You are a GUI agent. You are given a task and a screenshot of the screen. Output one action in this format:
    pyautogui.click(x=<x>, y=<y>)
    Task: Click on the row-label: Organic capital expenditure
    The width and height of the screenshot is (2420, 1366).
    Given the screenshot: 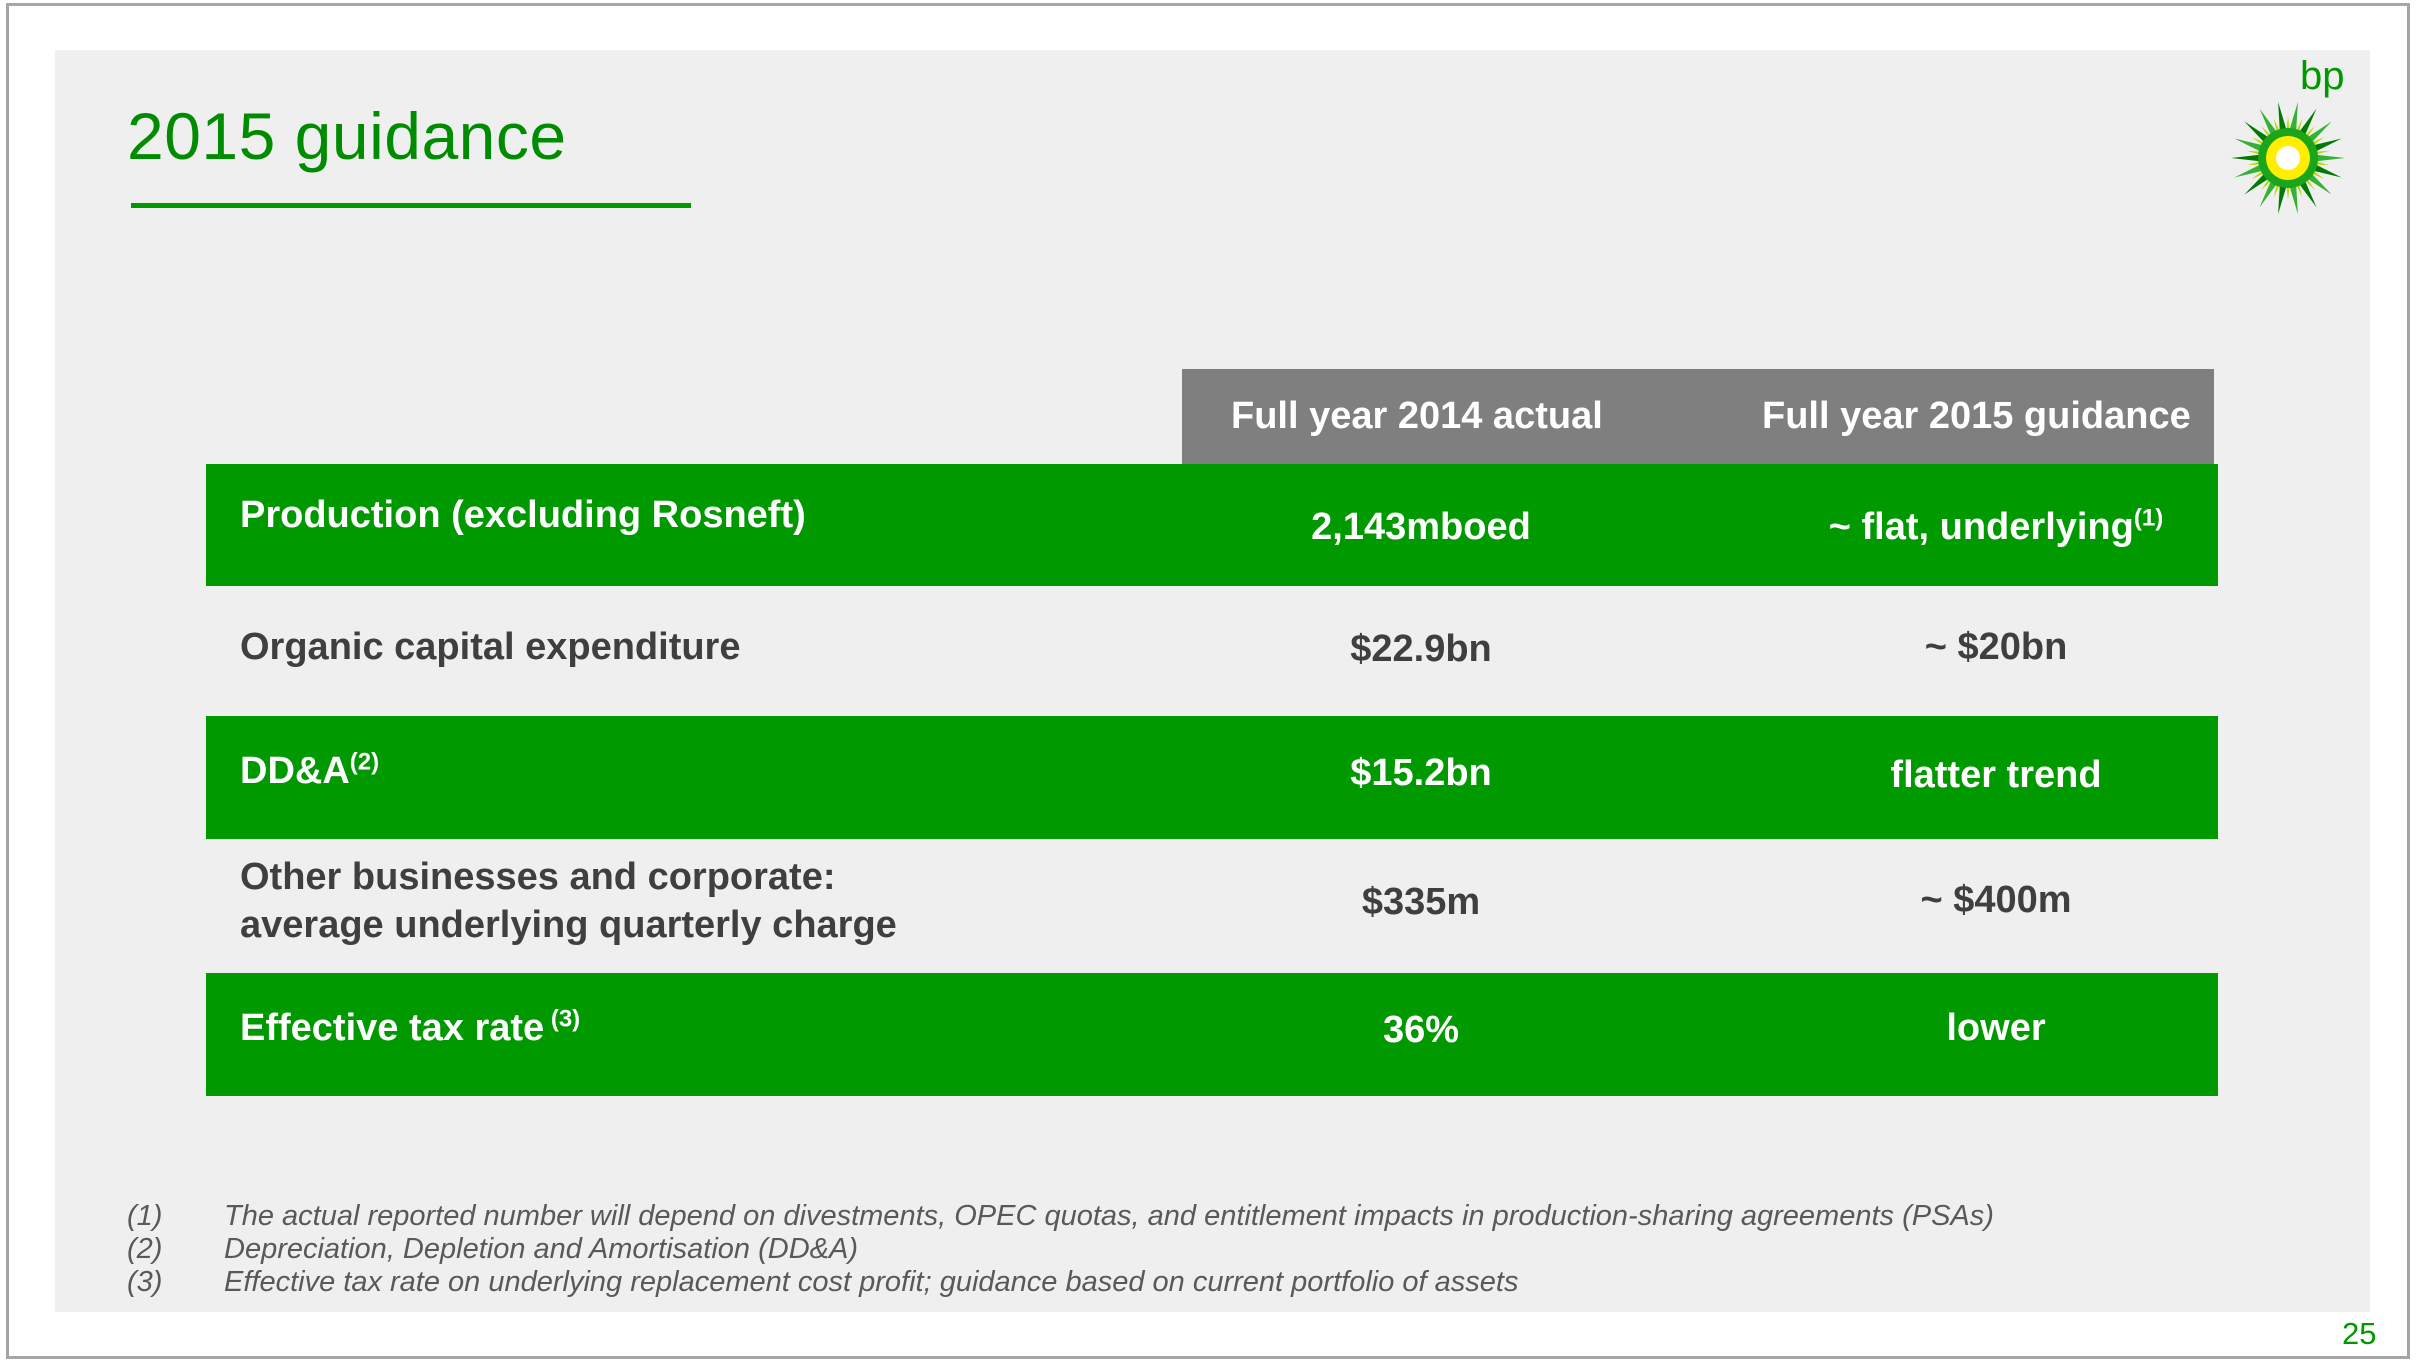 What is the action you would take?
    pyautogui.click(x=490, y=647)
    